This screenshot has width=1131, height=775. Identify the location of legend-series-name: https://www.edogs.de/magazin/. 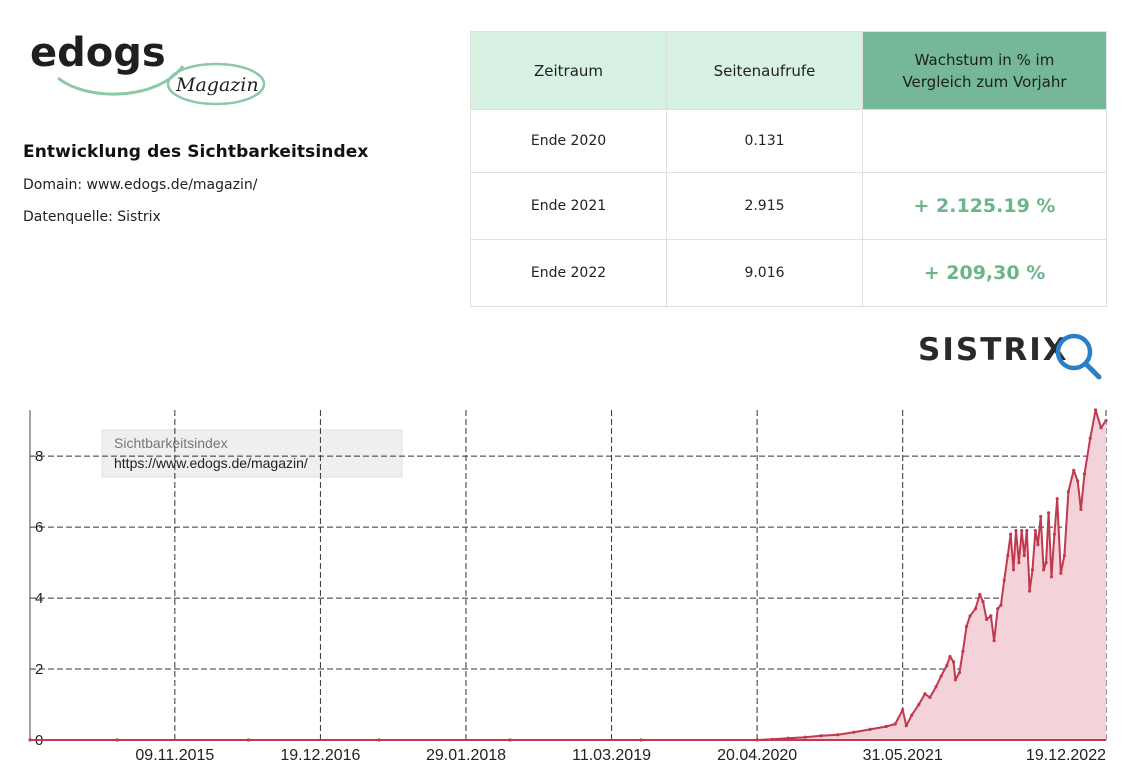
(211, 463).